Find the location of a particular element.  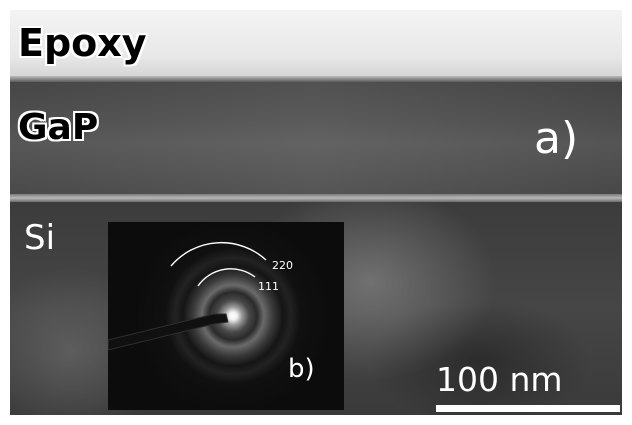

epoxy-label: Epoxy is located at coordinates (82, 43).